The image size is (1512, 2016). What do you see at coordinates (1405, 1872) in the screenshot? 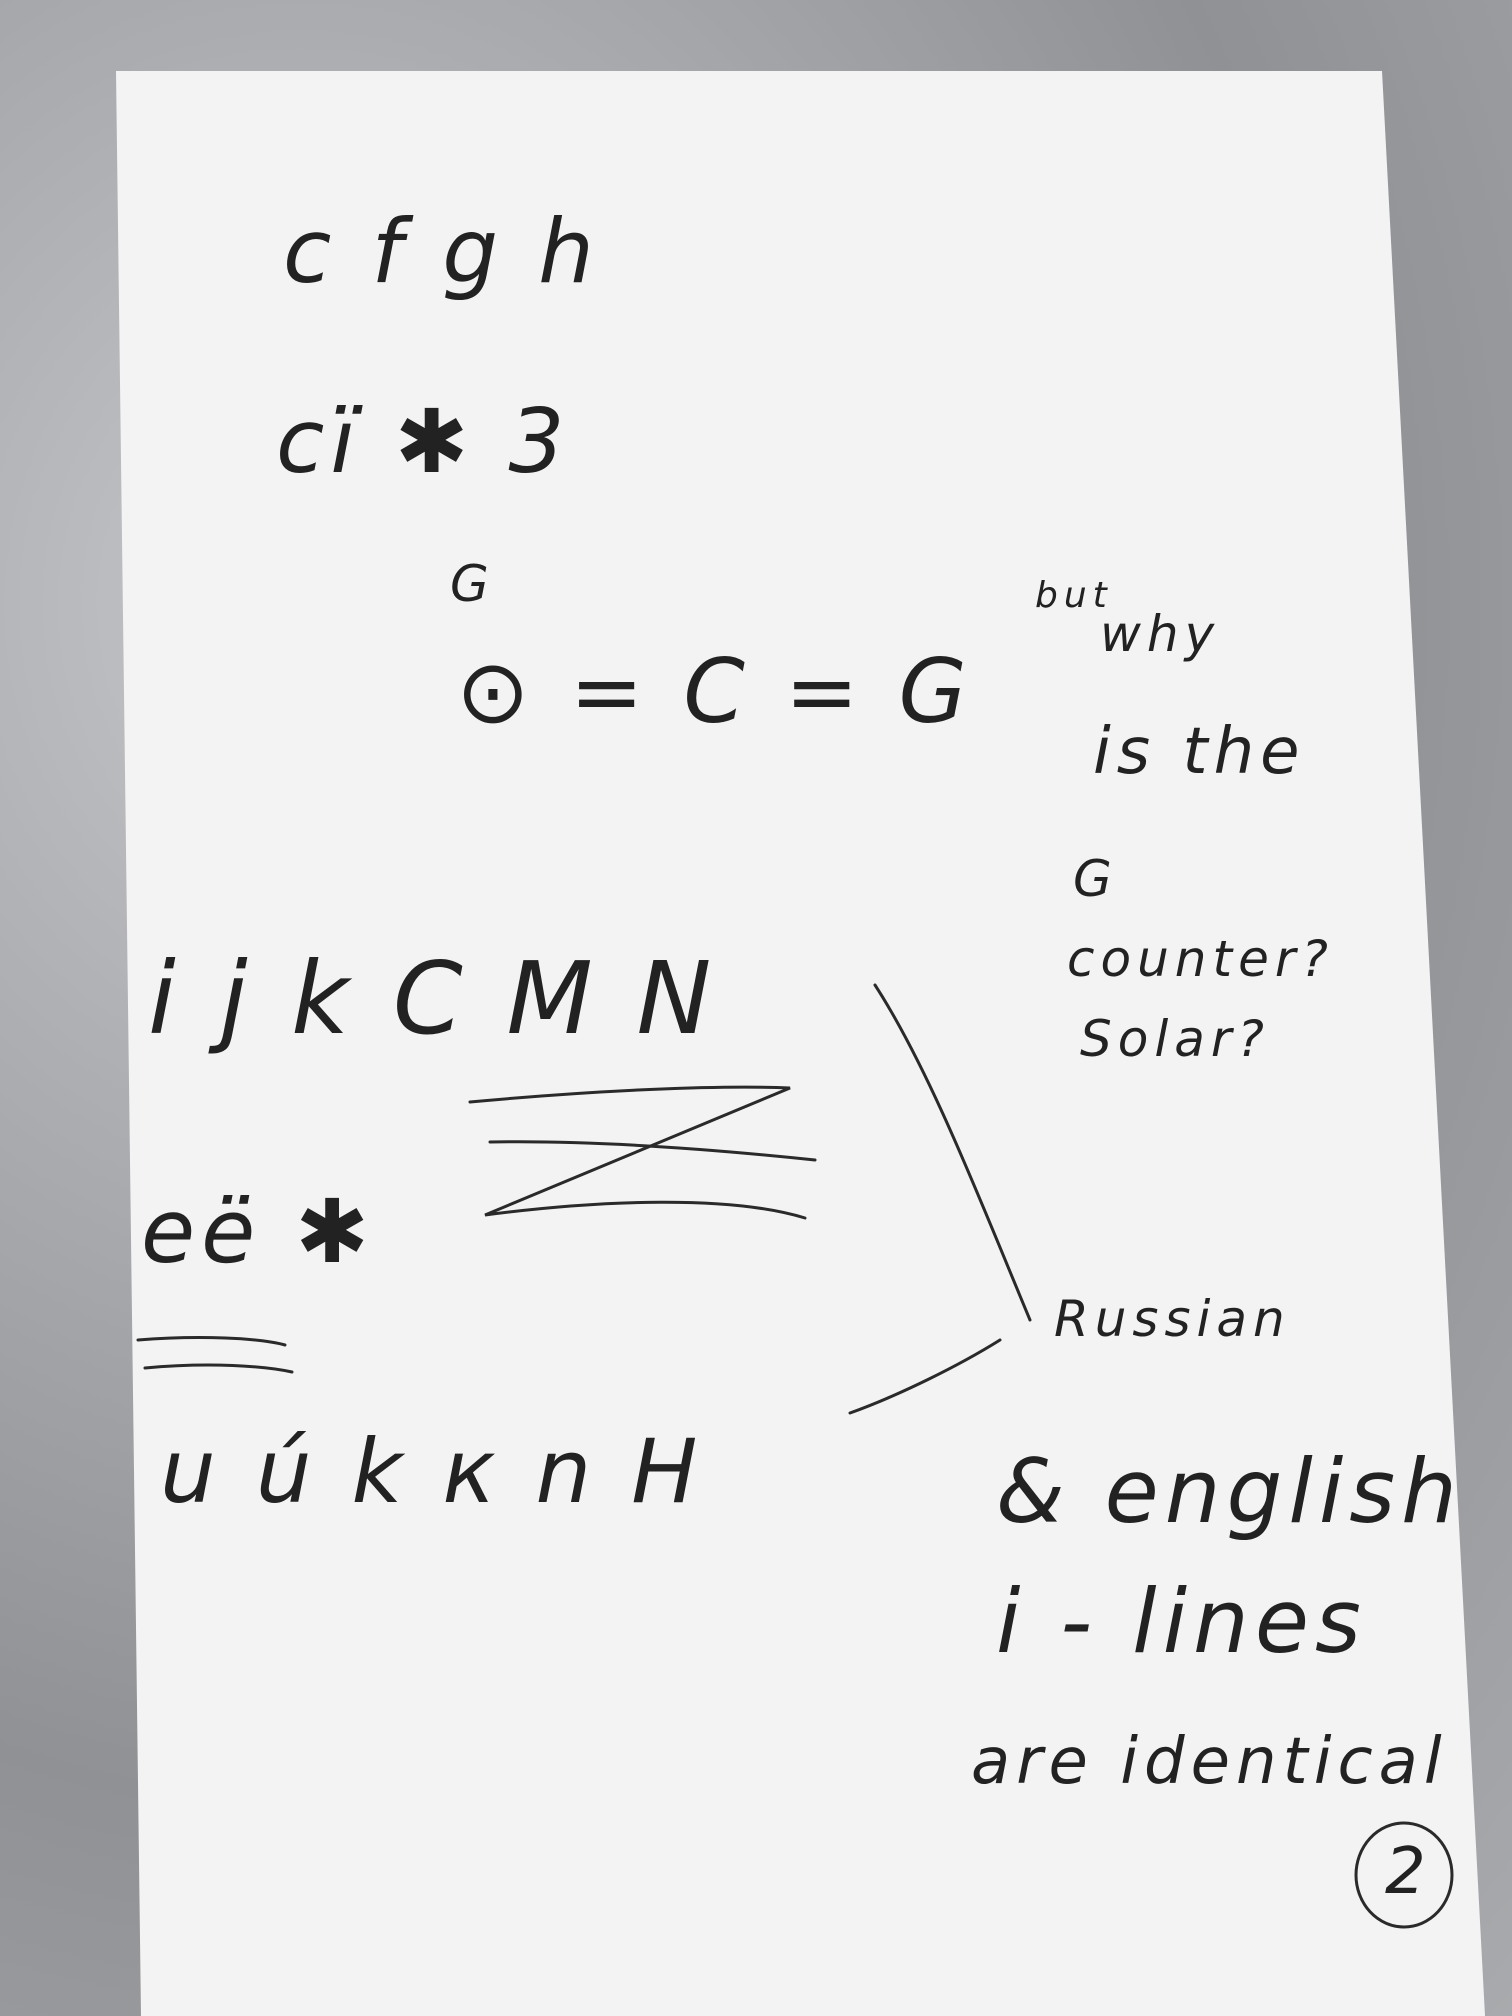
I see `page-number: 2` at bounding box center [1405, 1872].